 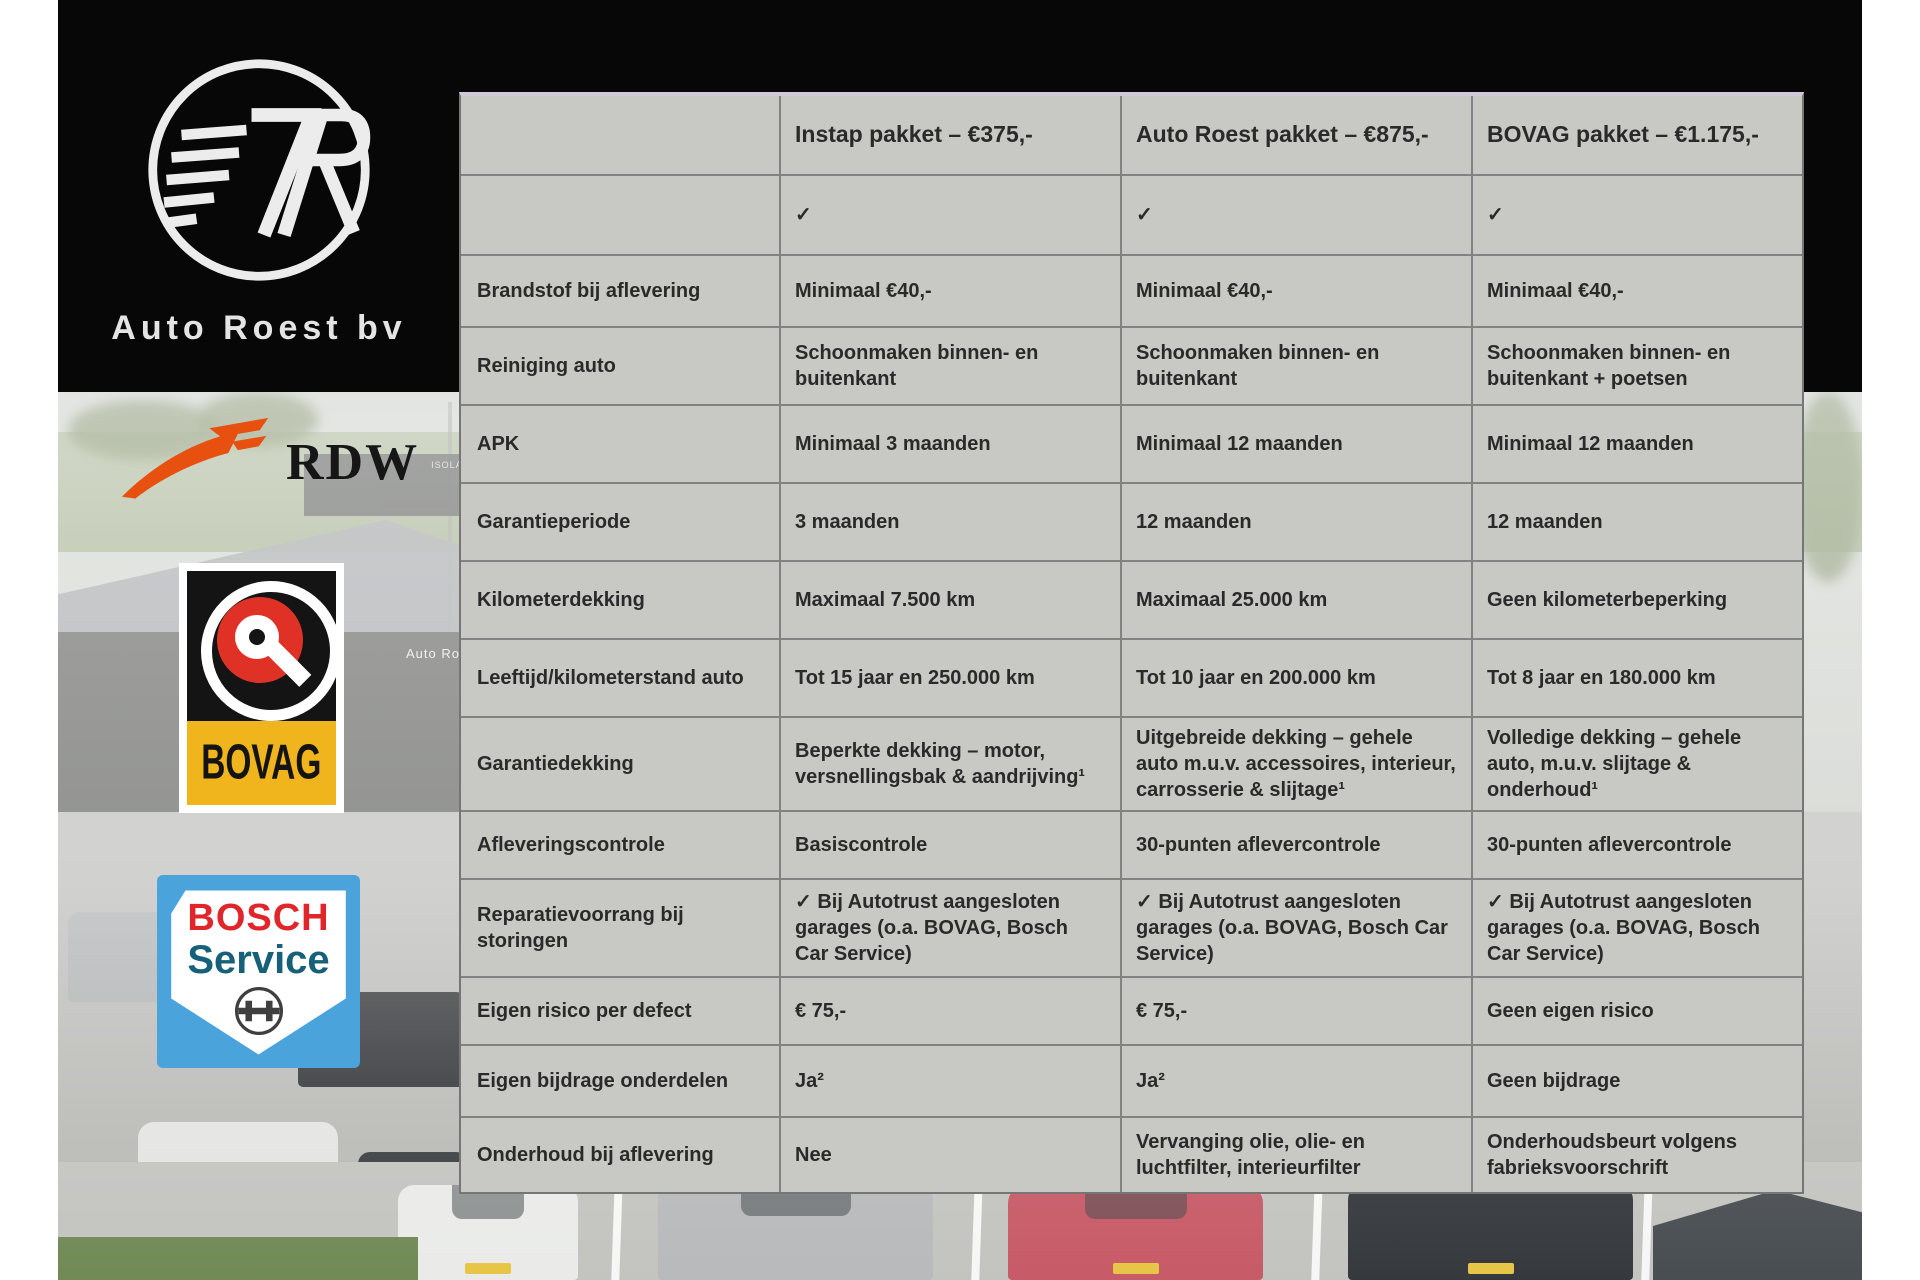 I want to click on table-cell: 3 maanden, so click(x=949, y=522).